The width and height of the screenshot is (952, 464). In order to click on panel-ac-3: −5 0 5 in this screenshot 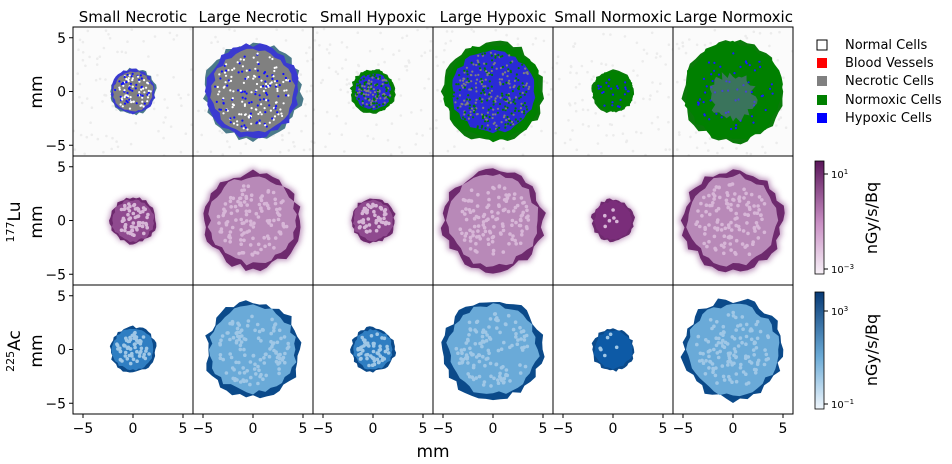, I will do `click(373, 360)`.